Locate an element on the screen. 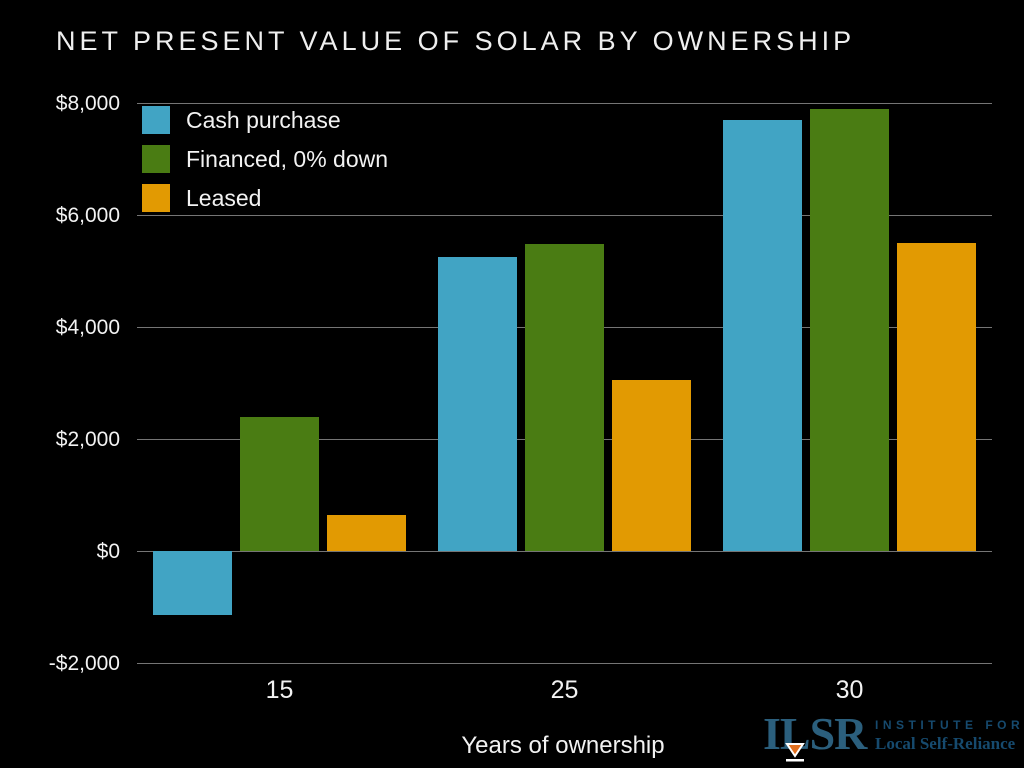 The height and width of the screenshot is (768, 1024). x-tick-30: 30 is located at coordinates (849, 690).